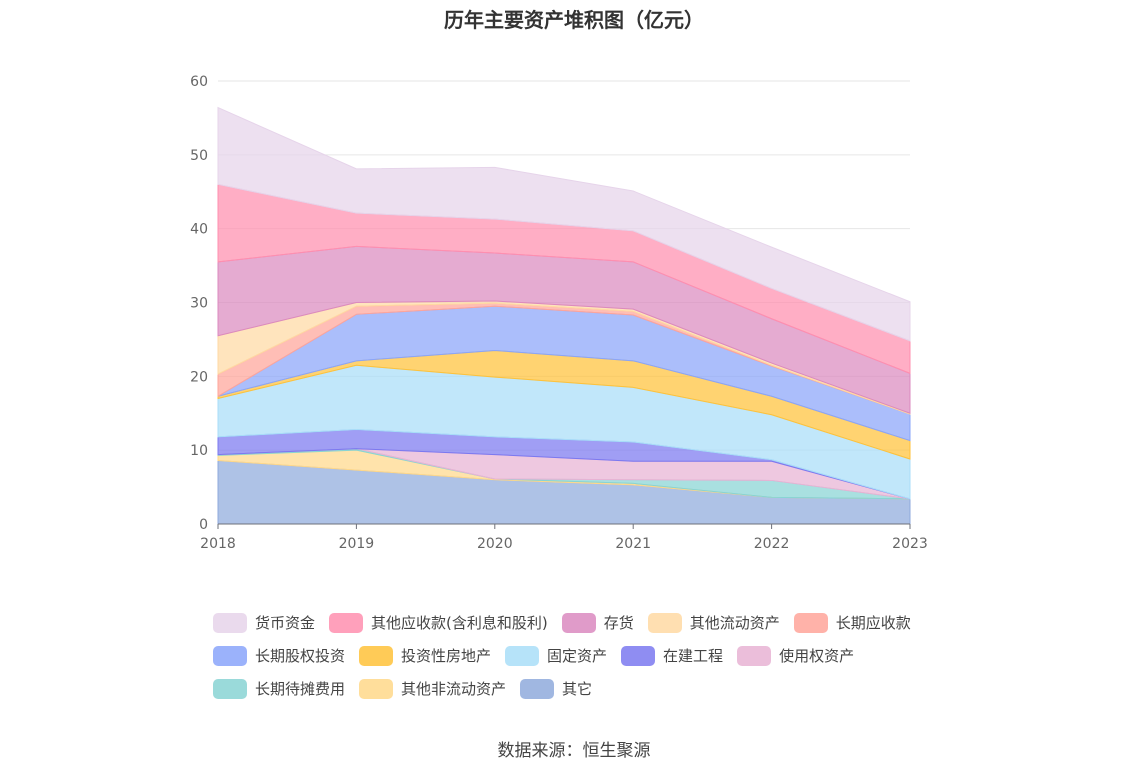 This screenshot has height=776, width=1148. I want to click on y-tick-label: 30, so click(199, 304).